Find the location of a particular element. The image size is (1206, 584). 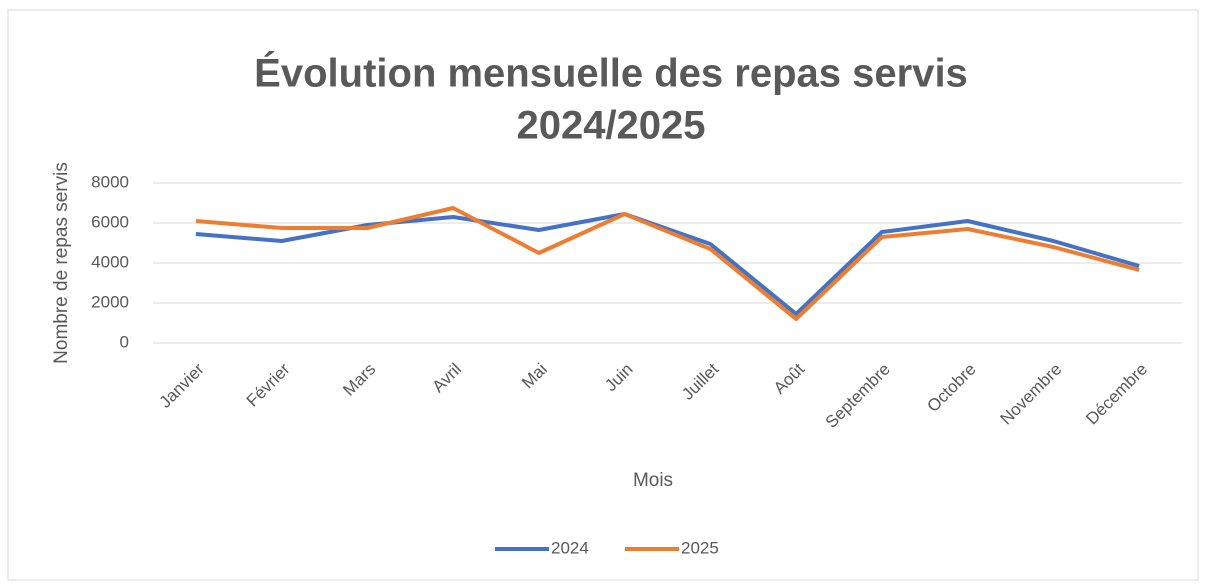

y-tick-label: 8000 is located at coordinates (110, 181).